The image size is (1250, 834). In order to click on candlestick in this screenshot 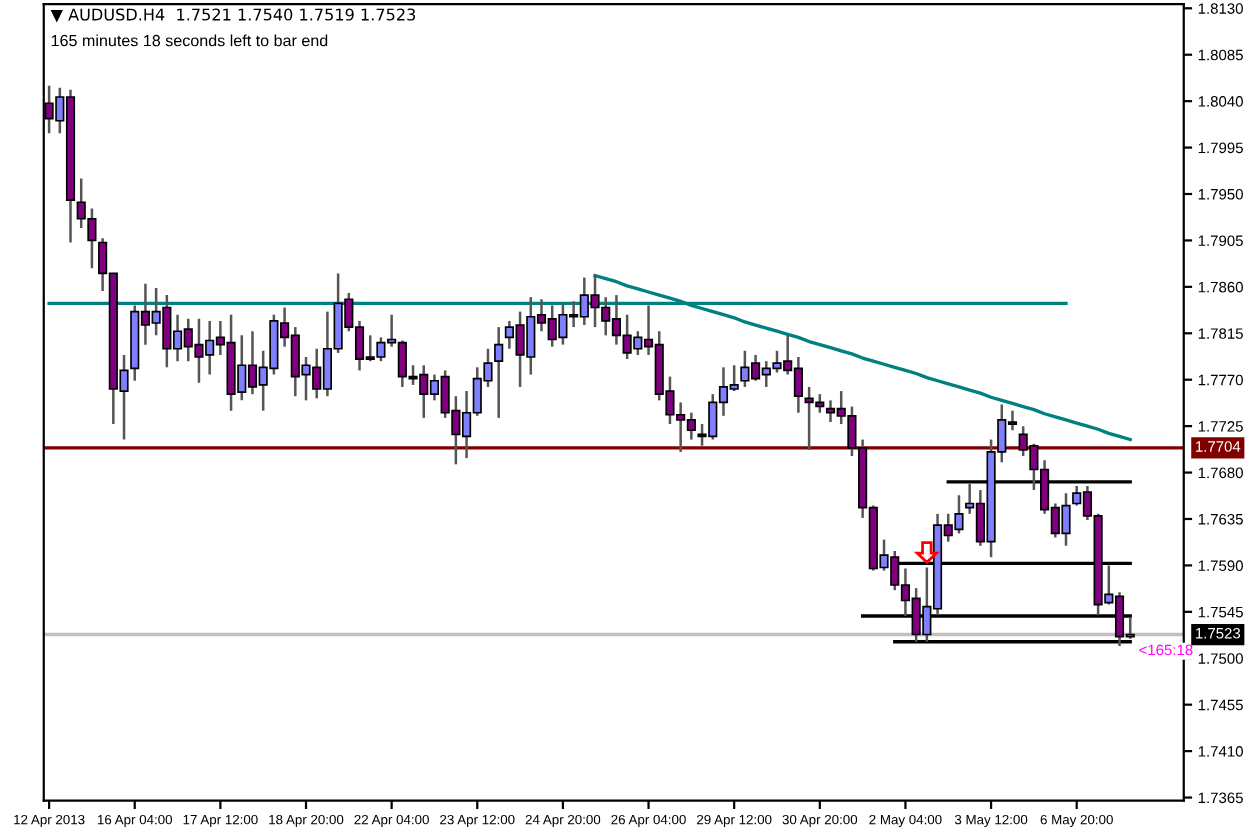, I will do `click(499, 372)`.